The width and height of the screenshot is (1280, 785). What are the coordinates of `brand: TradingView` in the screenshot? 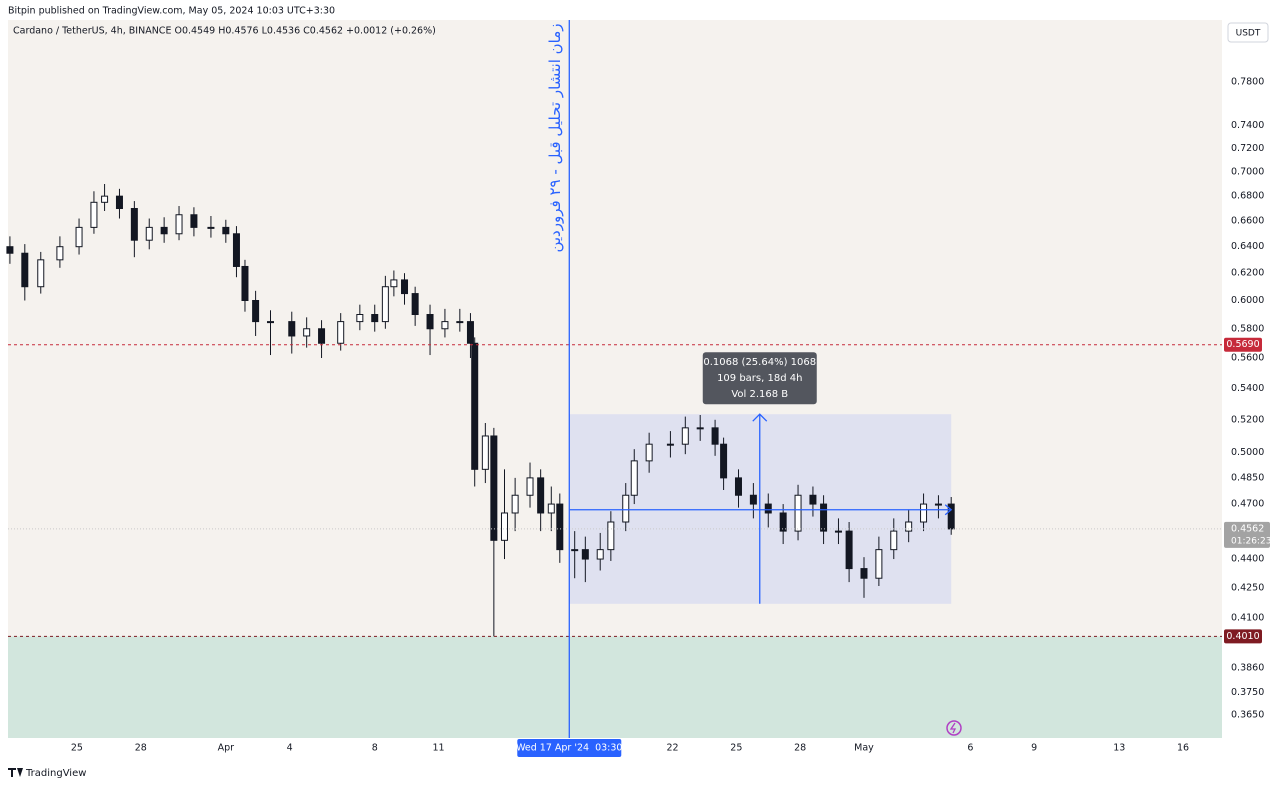 It's located at (55, 773).